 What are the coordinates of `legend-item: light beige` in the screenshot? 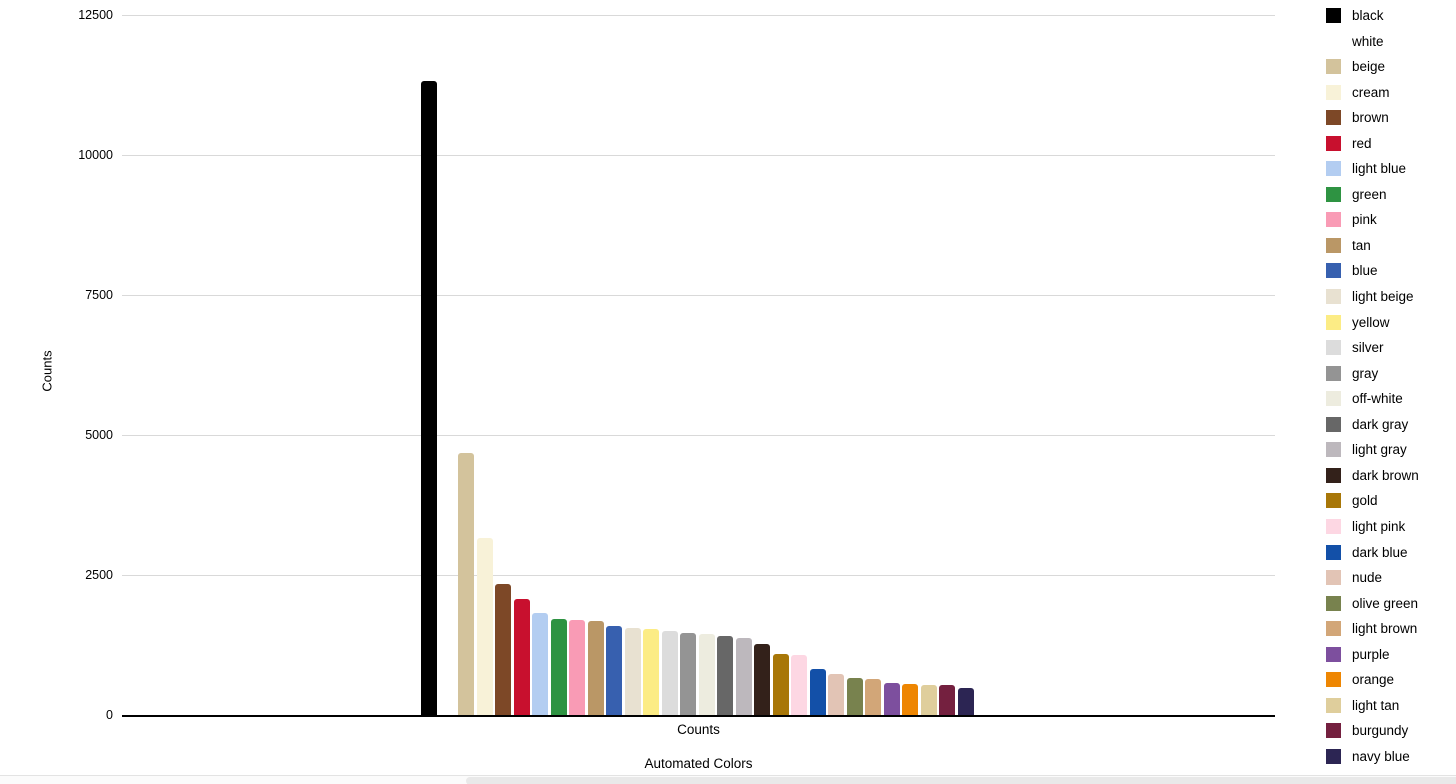 It's located at (1370, 297).